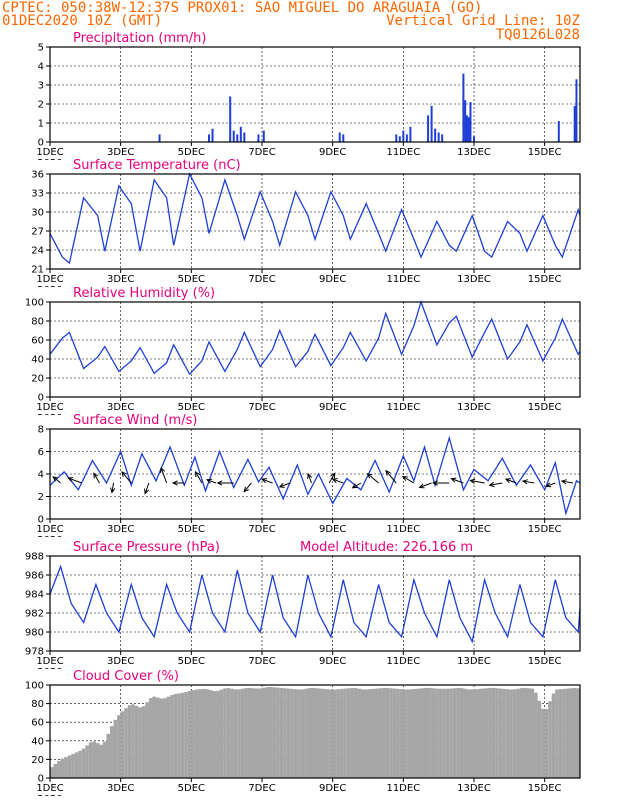 This screenshot has width=618, height=800. What do you see at coordinates (37, 379) in the screenshot?
I see `y-tick-label: 20` at bounding box center [37, 379].